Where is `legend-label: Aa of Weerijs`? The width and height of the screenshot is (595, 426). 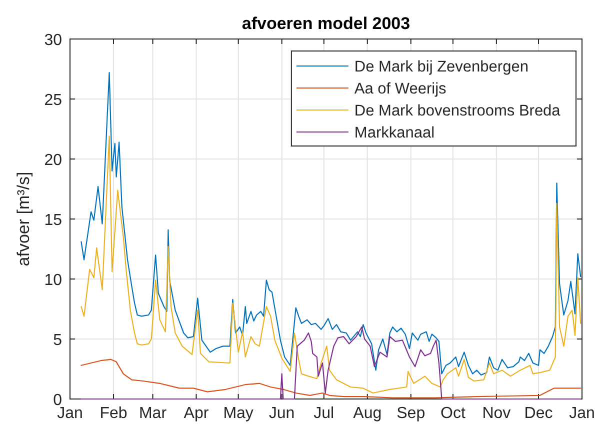
legend-label: Aa of Weerijs is located at coordinates (400, 89).